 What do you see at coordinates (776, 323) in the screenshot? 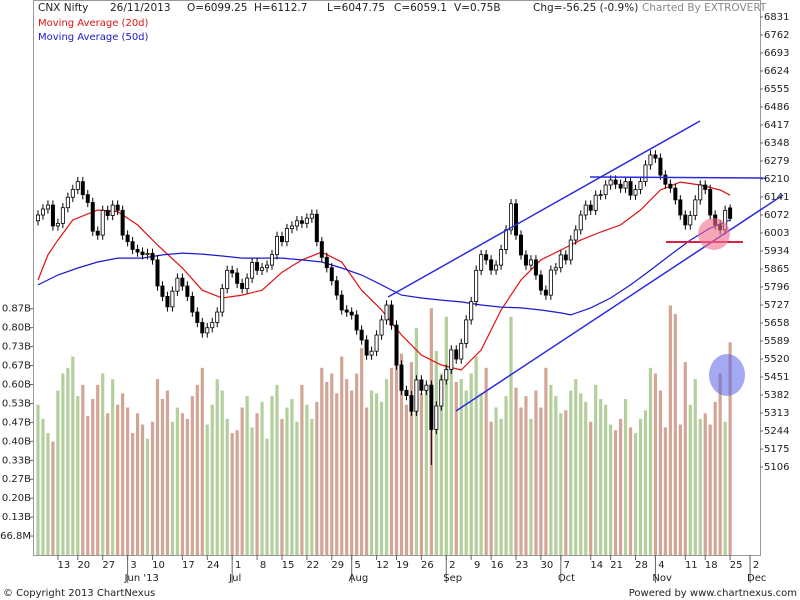
I see `y-tick-label: 5658` at bounding box center [776, 323].